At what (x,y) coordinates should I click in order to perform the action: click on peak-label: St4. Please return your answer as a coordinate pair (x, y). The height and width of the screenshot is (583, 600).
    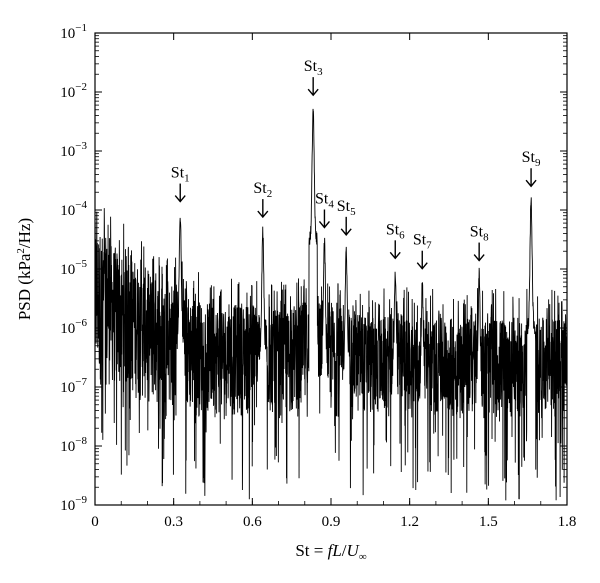
    Looking at the image, I should click on (324, 200).